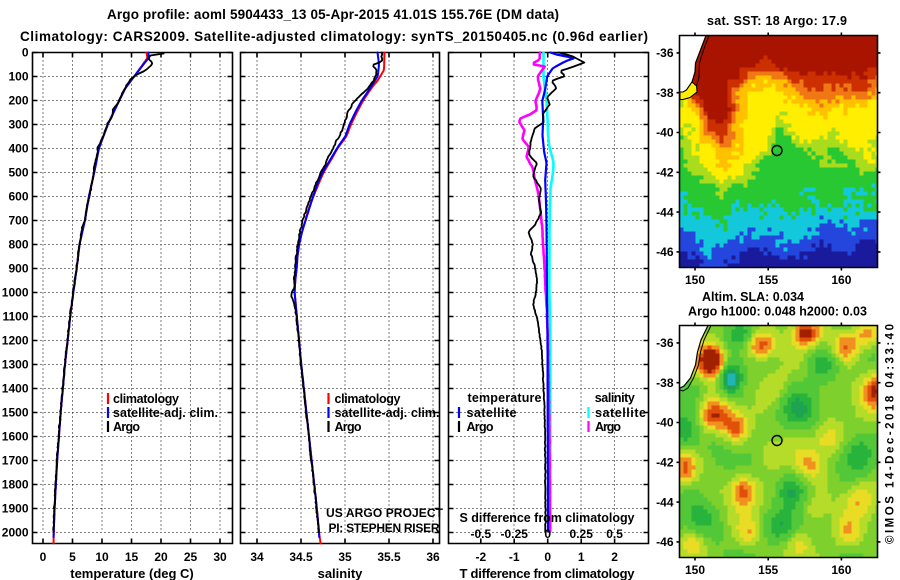 The width and height of the screenshot is (900, 580). What do you see at coordinates (257, 557) in the screenshot?
I see `svg-text: 34` at bounding box center [257, 557].